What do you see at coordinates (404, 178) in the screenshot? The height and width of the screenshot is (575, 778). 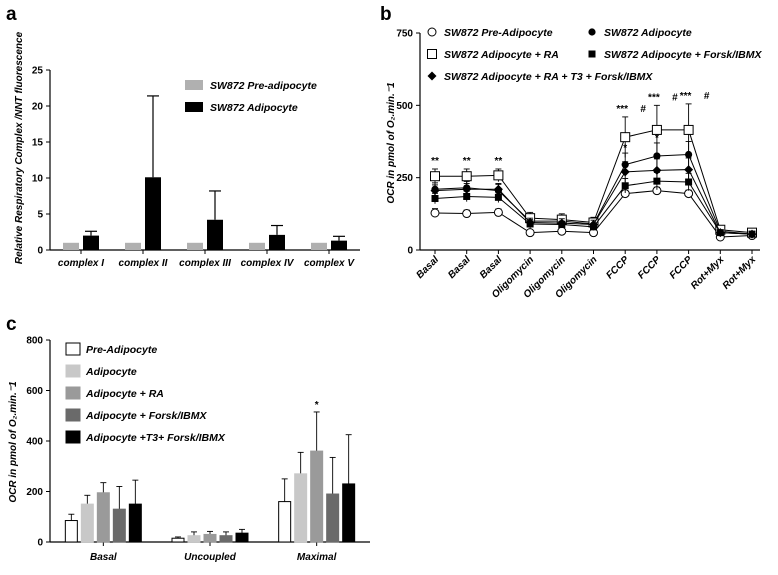 I see `y-tick-label: 250` at bounding box center [404, 178].